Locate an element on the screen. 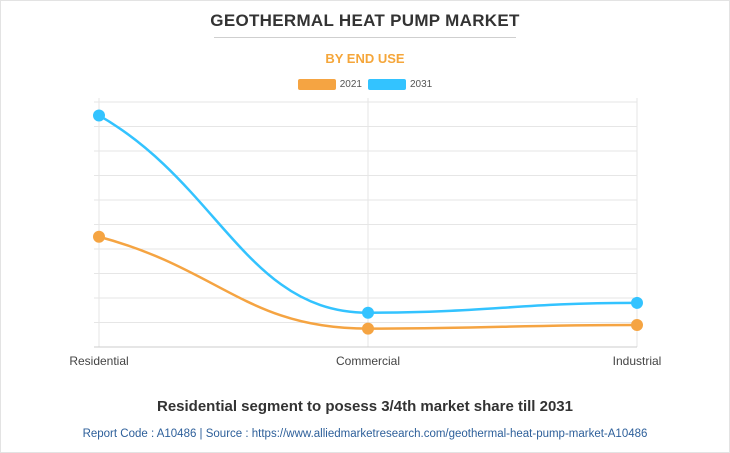 This screenshot has height=453, width=730. legend-label-2031: 2031 is located at coordinates (421, 84).